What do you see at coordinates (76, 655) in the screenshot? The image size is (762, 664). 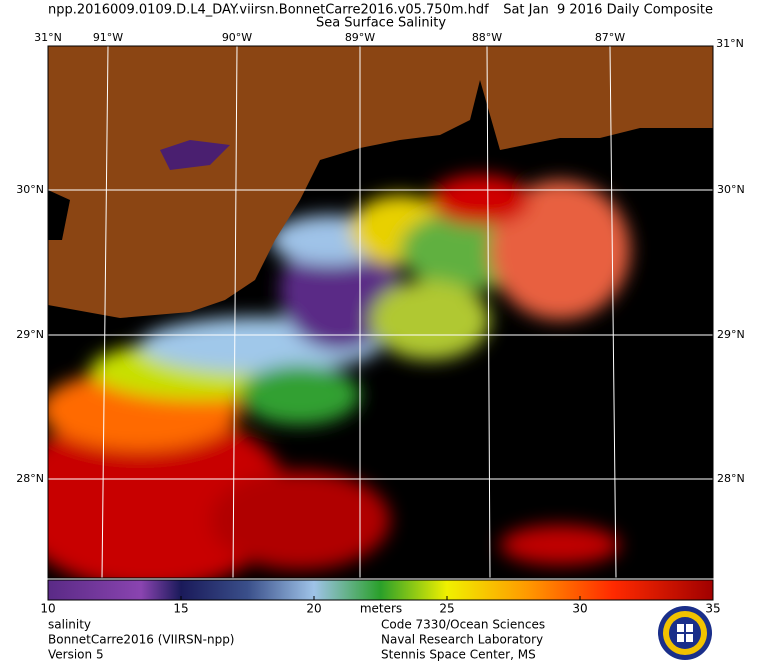 I see `footer-text: Version 5` at bounding box center [76, 655].